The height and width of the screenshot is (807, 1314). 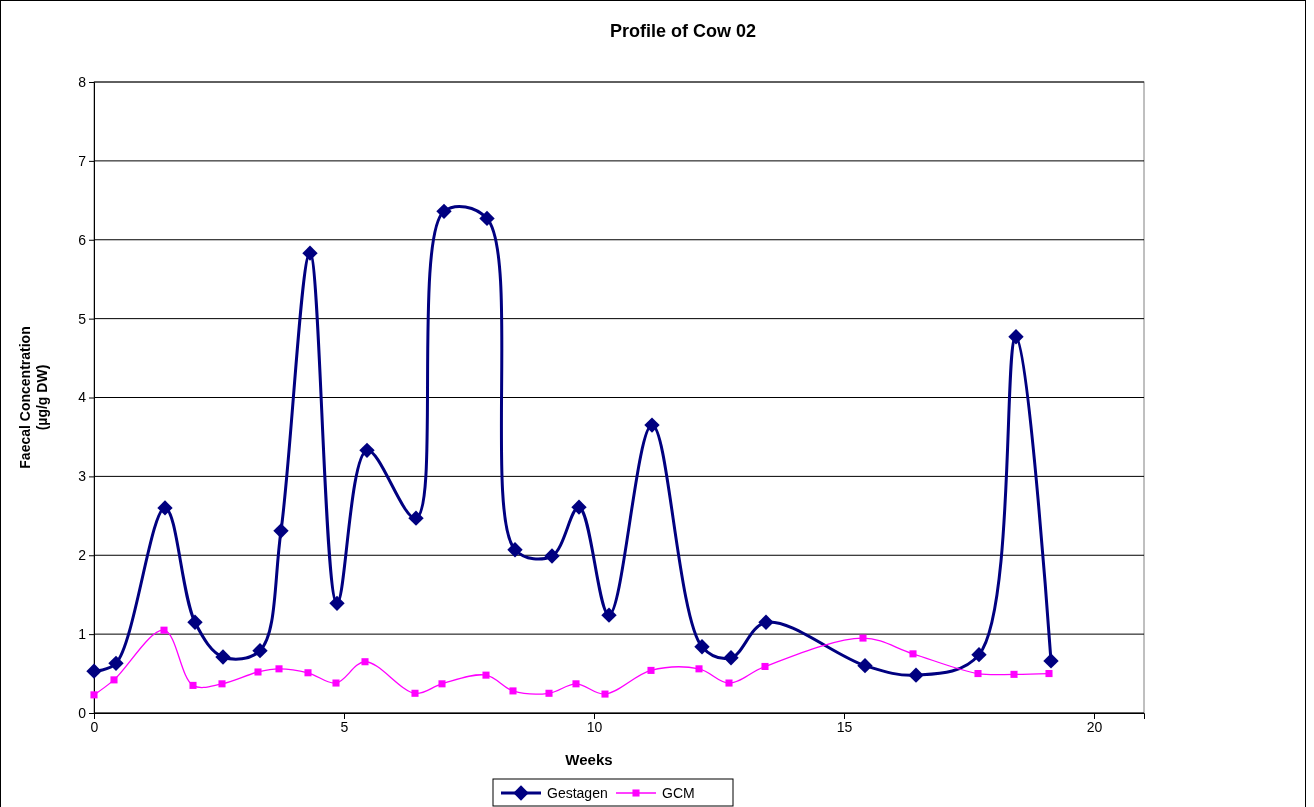 I want to click on y-tick-label: 1, so click(x=82, y=634).